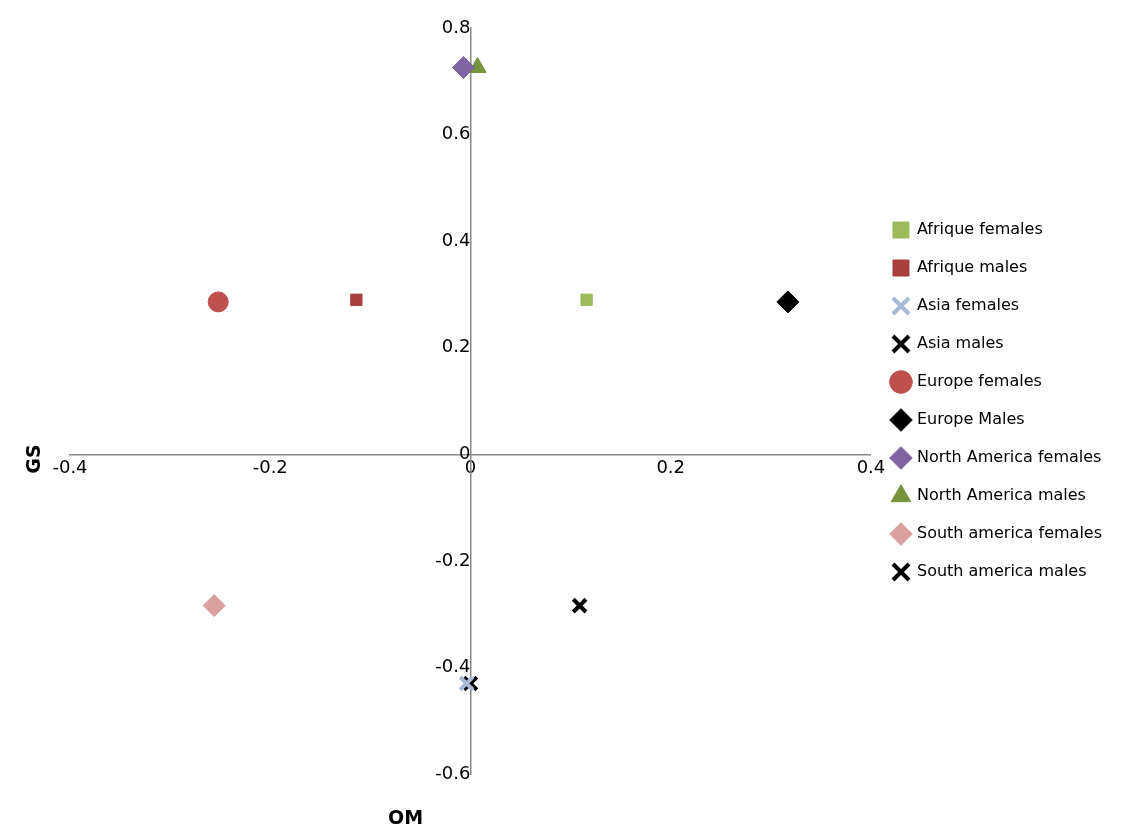  What do you see at coordinates (453, 772) in the screenshot?
I see `y-tick-label: -0.6` at bounding box center [453, 772].